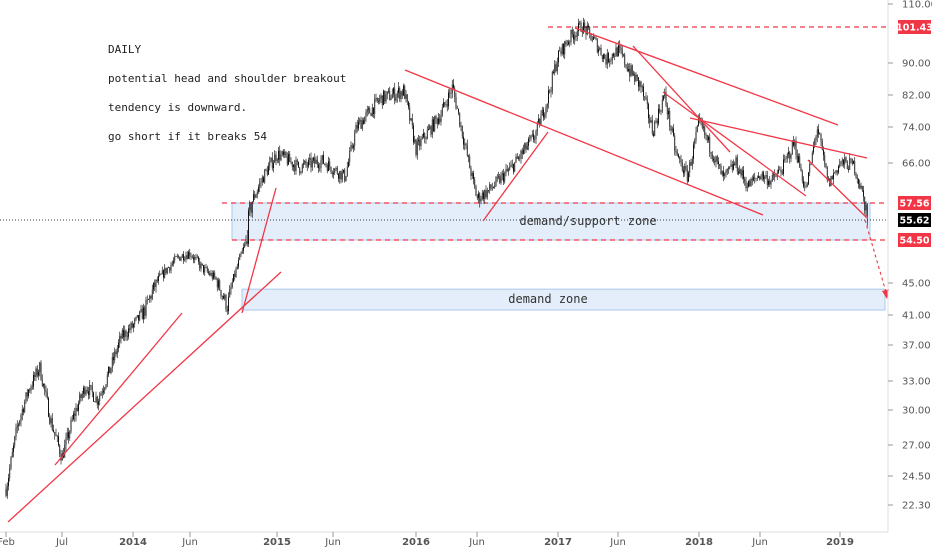 This screenshot has height=550, width=932. Describe the element at coordinates (916, 164) in the screenshot. I see `y-tick-label: 66.00` at that location.